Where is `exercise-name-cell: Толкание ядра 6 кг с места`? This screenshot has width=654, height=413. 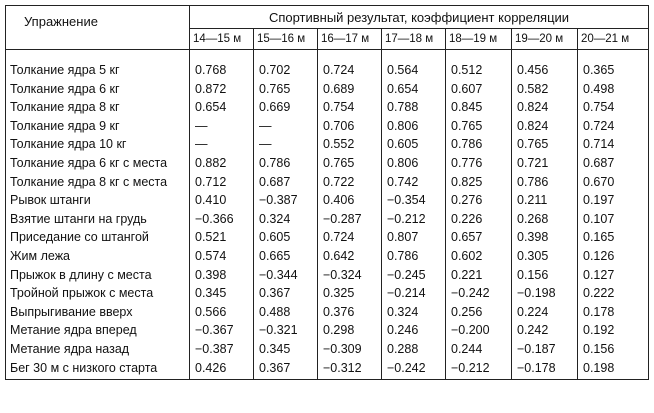
exercise-name-cell: Толкание ядра 6 кг с места is located at coordinates (97, 163).